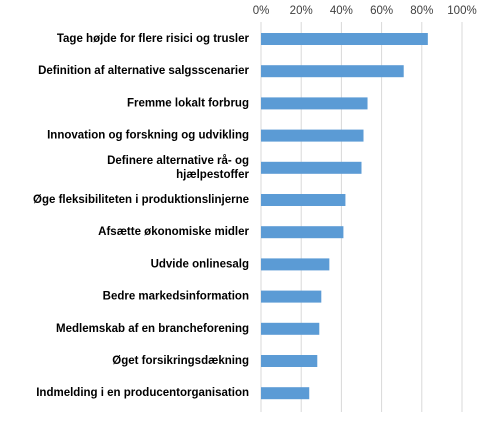 This screenshot has width=484, height=425. I want to click on x-axis-ticks: 0% 20% 40% 60% 80% 100%, so click(365, 11).